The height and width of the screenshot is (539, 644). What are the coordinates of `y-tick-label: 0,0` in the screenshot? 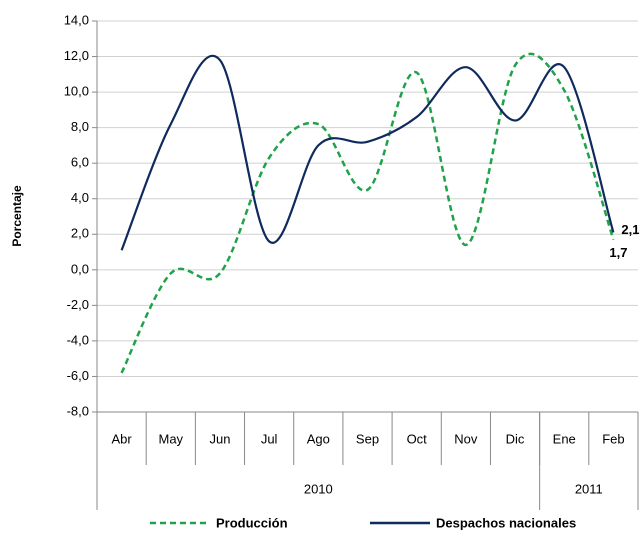 It's located at (80, 268).